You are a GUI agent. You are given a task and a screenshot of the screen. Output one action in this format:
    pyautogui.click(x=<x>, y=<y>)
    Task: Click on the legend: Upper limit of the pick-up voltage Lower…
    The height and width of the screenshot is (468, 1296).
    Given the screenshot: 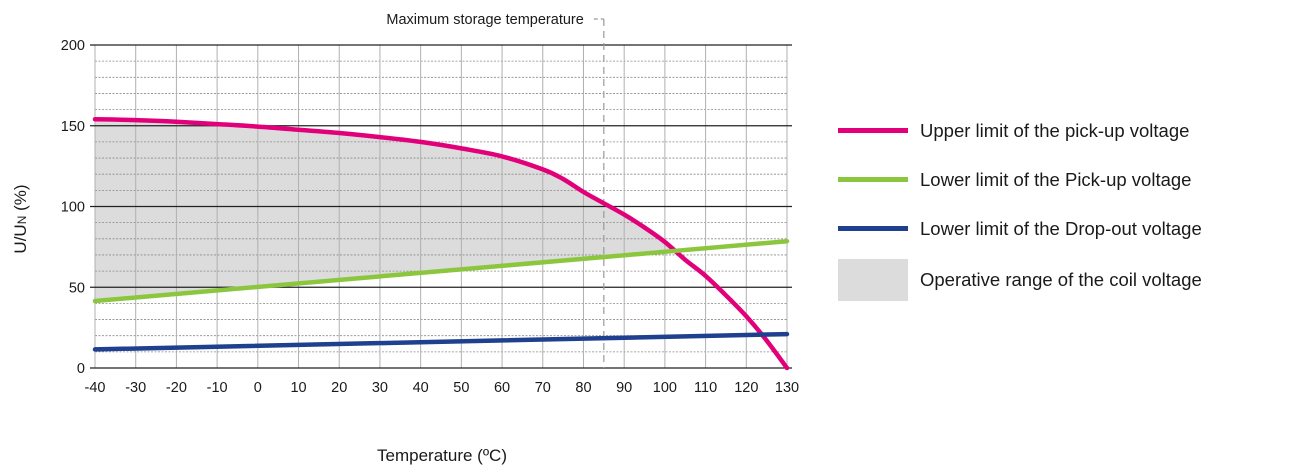 What is the action you would take?
    pyautogui.click(x=1020, y=203)
    